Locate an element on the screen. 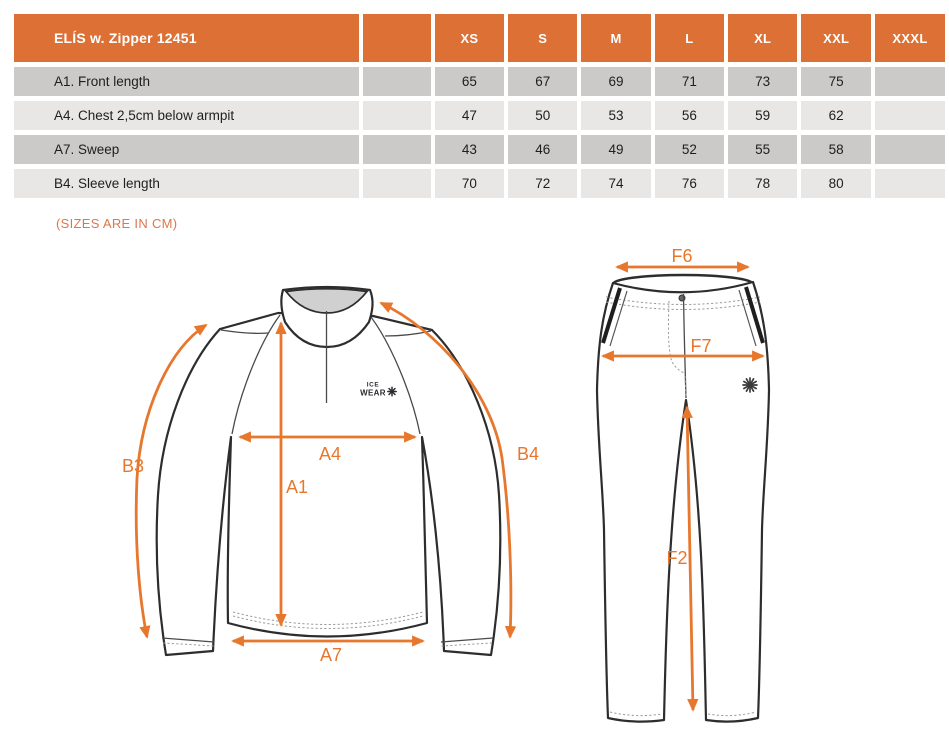 The width and height of the screenshot is (949, 754). value-cell: 47 is located at coordinates (469, 115).